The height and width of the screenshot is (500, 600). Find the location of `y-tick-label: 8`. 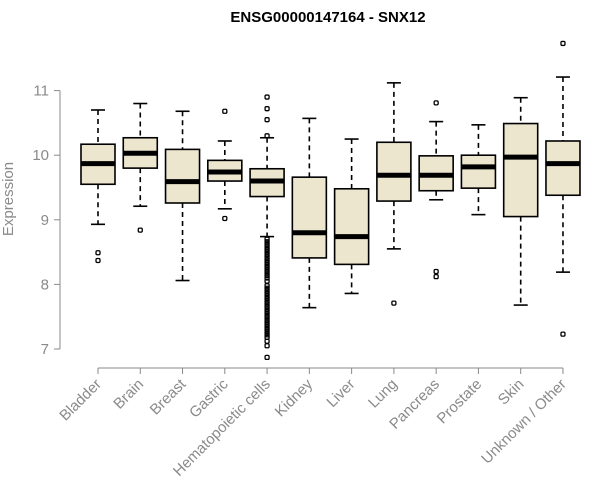

y-tick-label: 8 is located at coordinates (45, 284).